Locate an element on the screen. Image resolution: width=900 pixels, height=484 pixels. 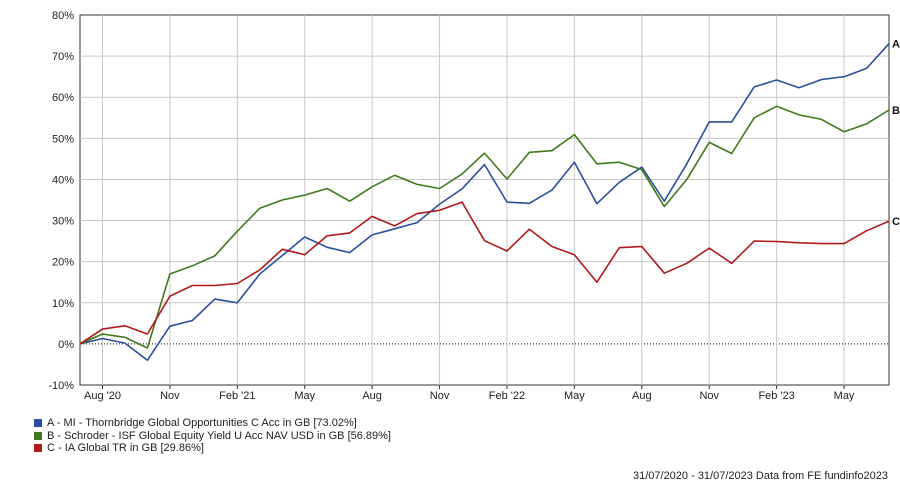
x-tick-label: Feb '21 is located at coordinates (237, 396).